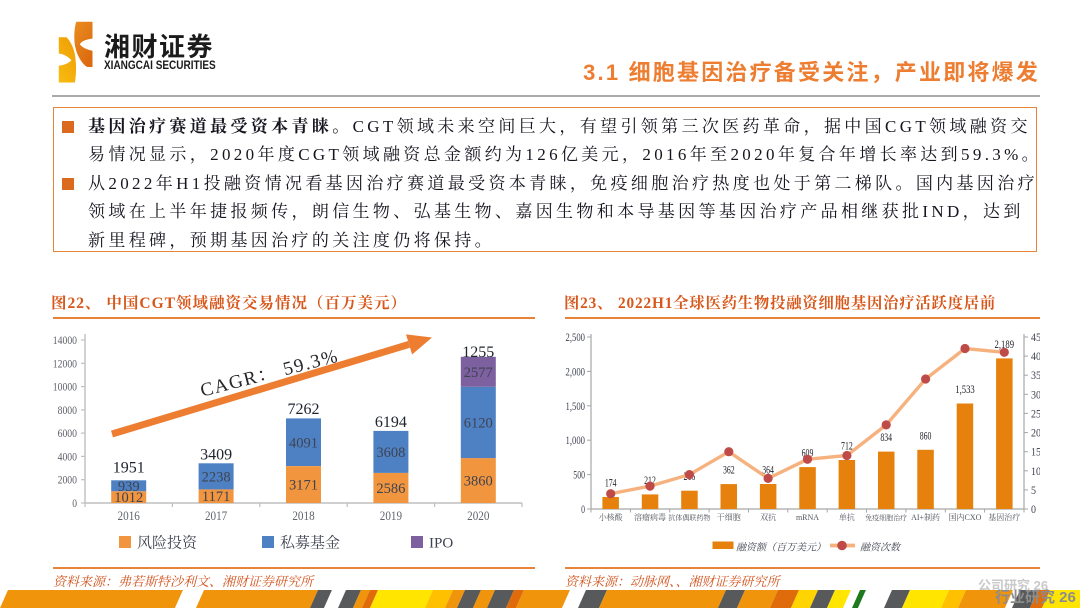 This screenshot has width=1080, height=608. Describe the element at coordinates (1033, 491) in the screenshot. I see `svg-text: 5` at that location.